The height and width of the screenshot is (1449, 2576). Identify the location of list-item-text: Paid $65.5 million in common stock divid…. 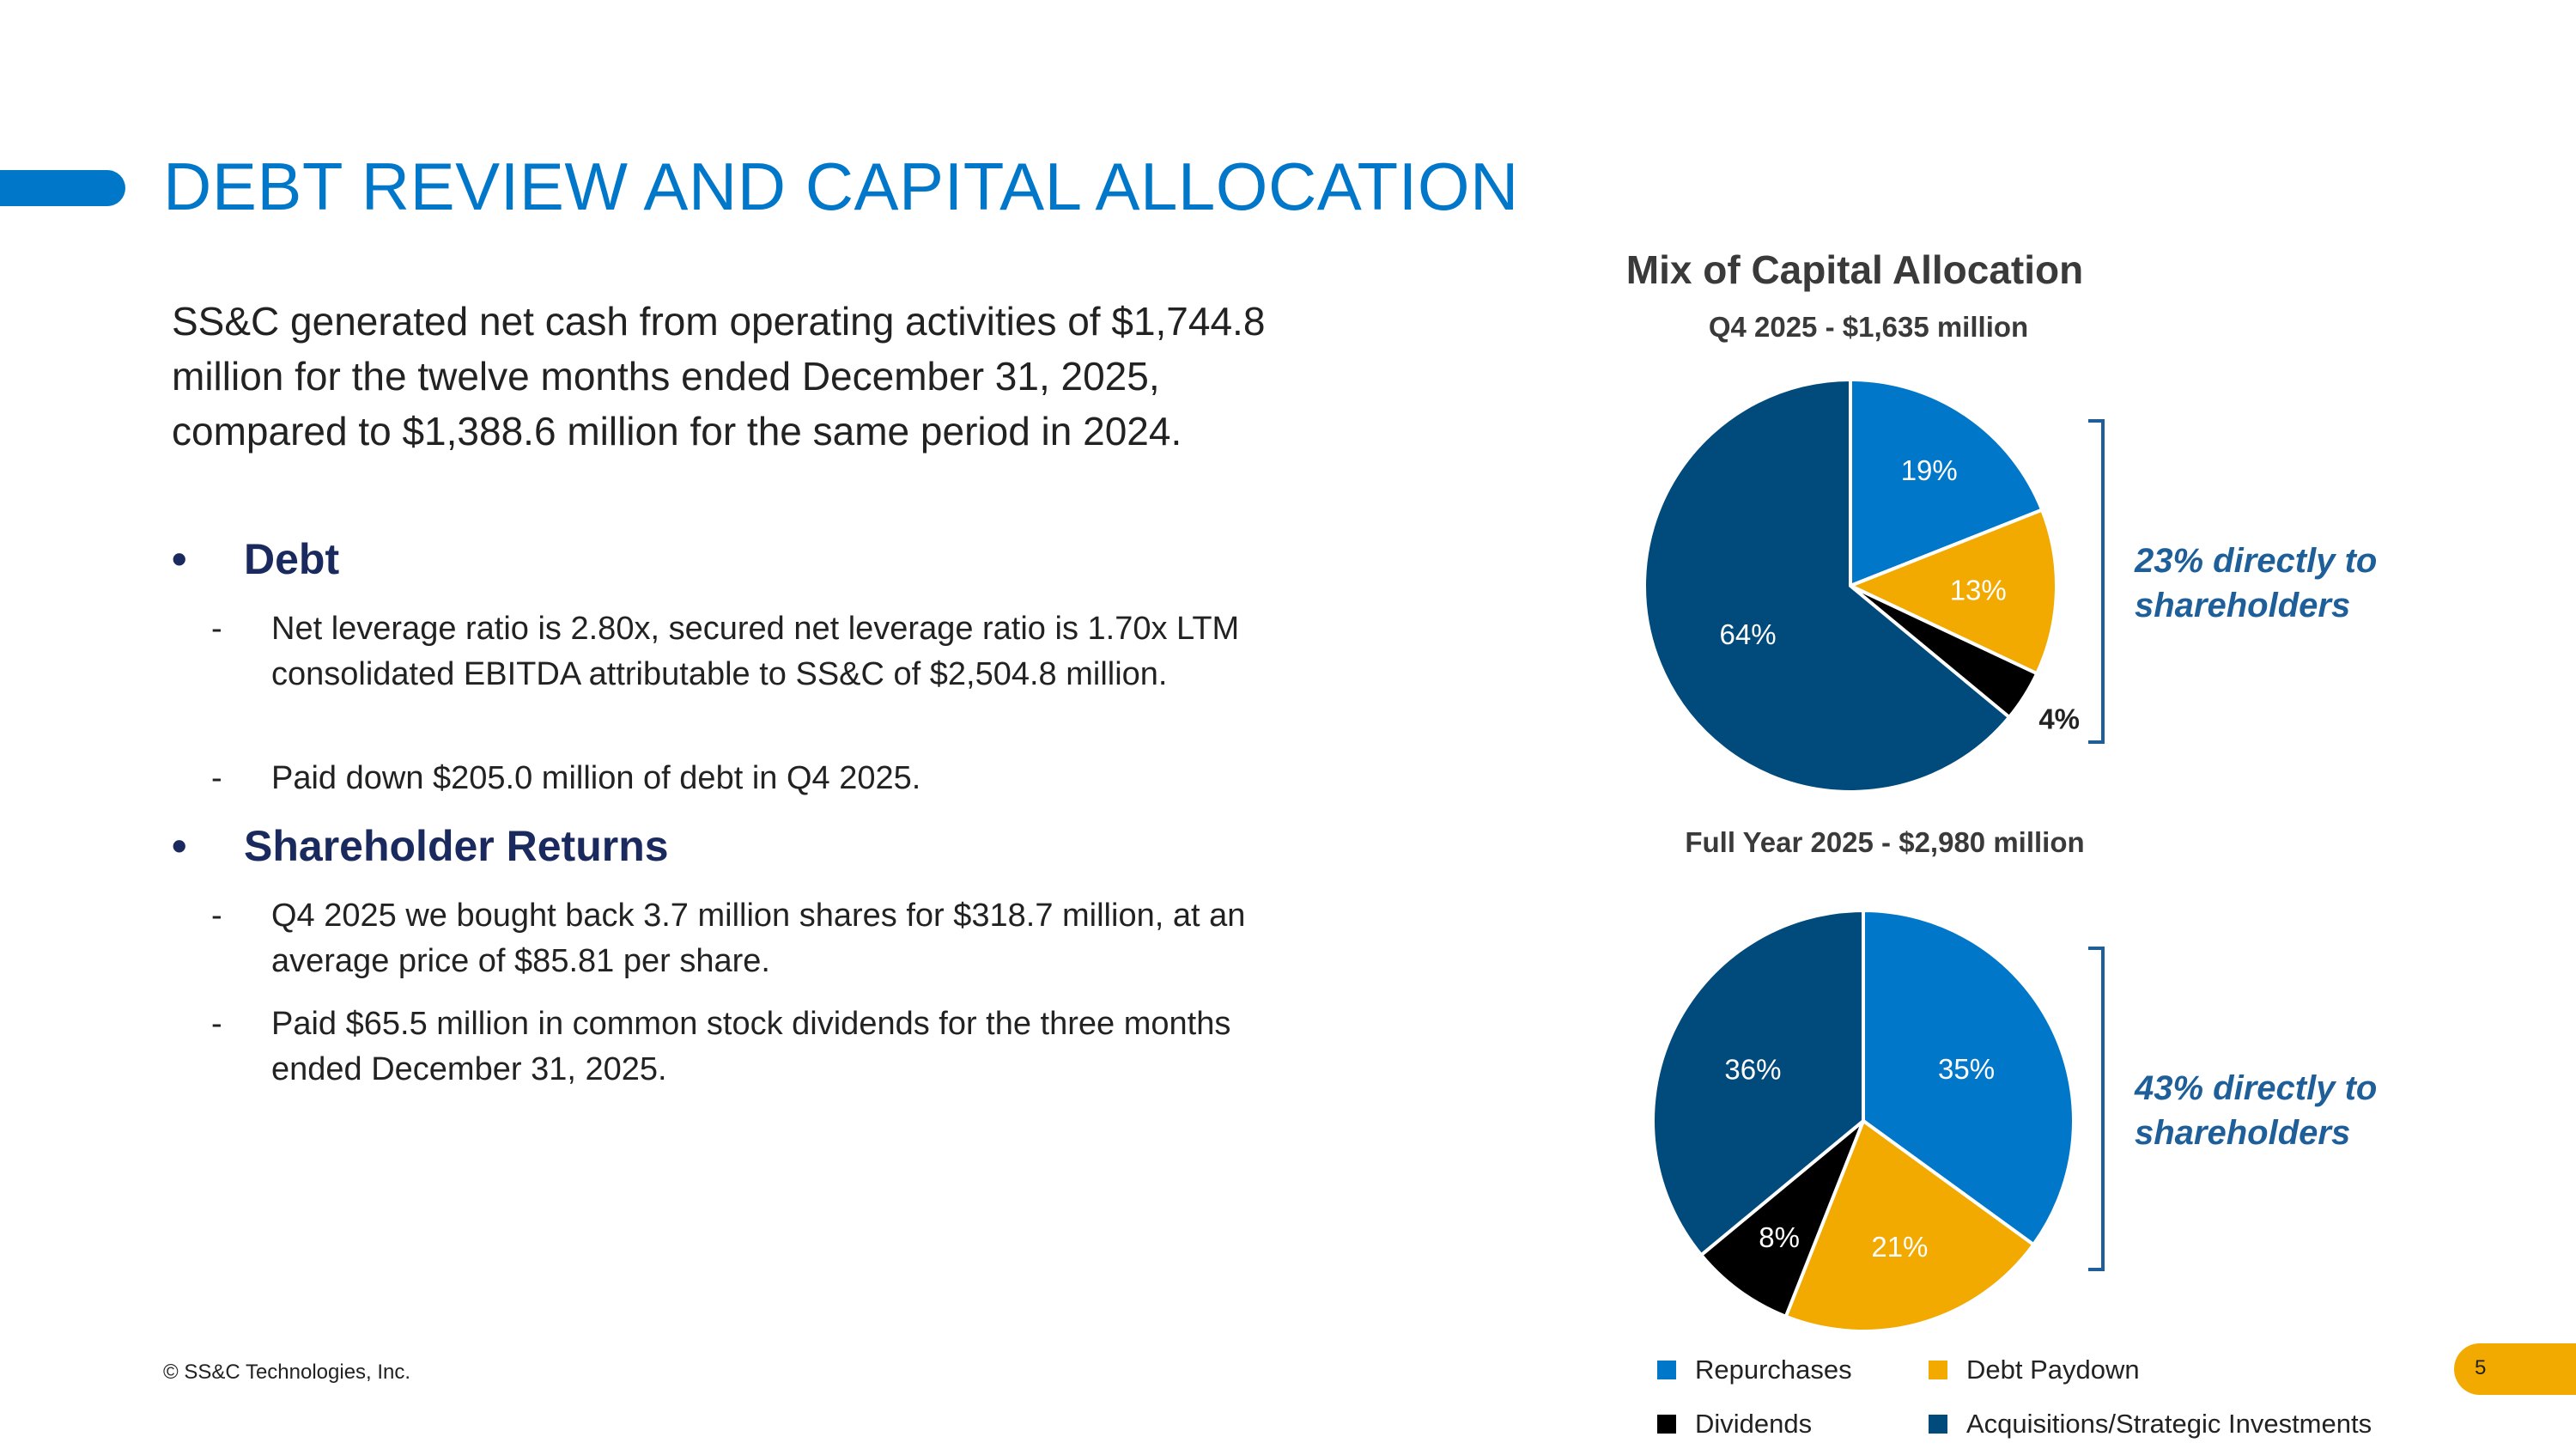
(751, 1046).